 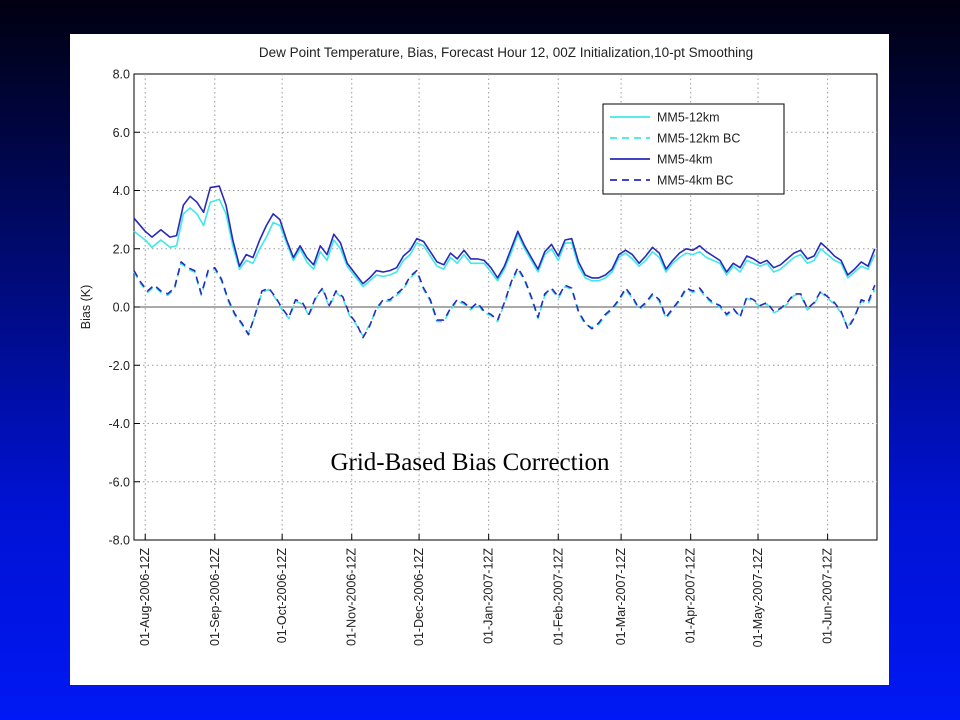 What do you see at coordinates (558, 597) in the screenshot?
I see `x-tick-label: 01-Feb-2007-12Z` at bounding box center [558, 597].